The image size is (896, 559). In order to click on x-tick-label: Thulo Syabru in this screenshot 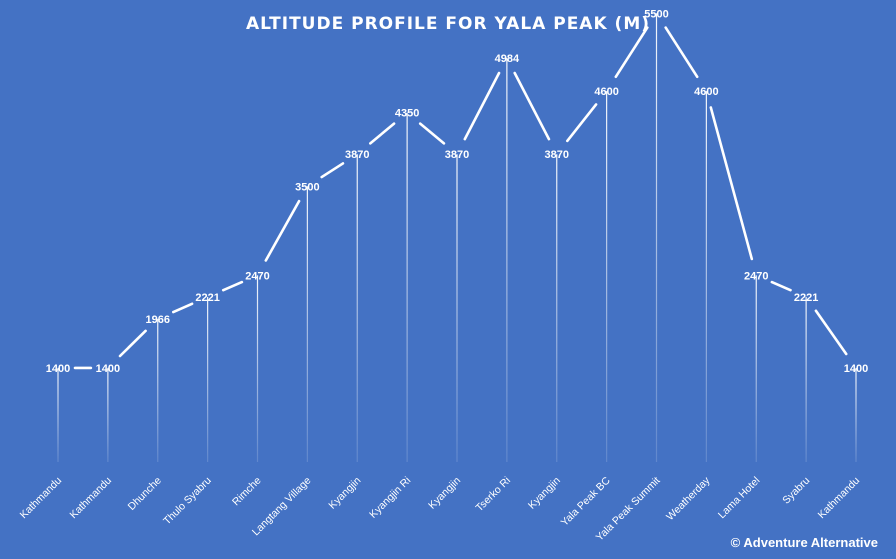, I will do `click(187, 501)`.